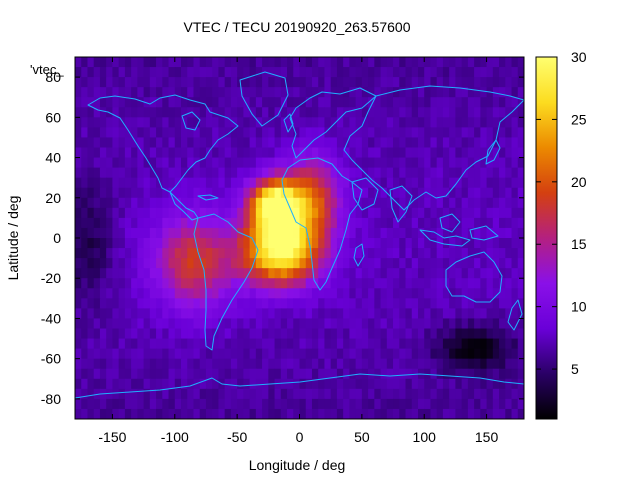  What do you see at coordinates (191, 121) in the screenshot?
I see `coastline-hudson-bay` at bounding box center [191, 121].